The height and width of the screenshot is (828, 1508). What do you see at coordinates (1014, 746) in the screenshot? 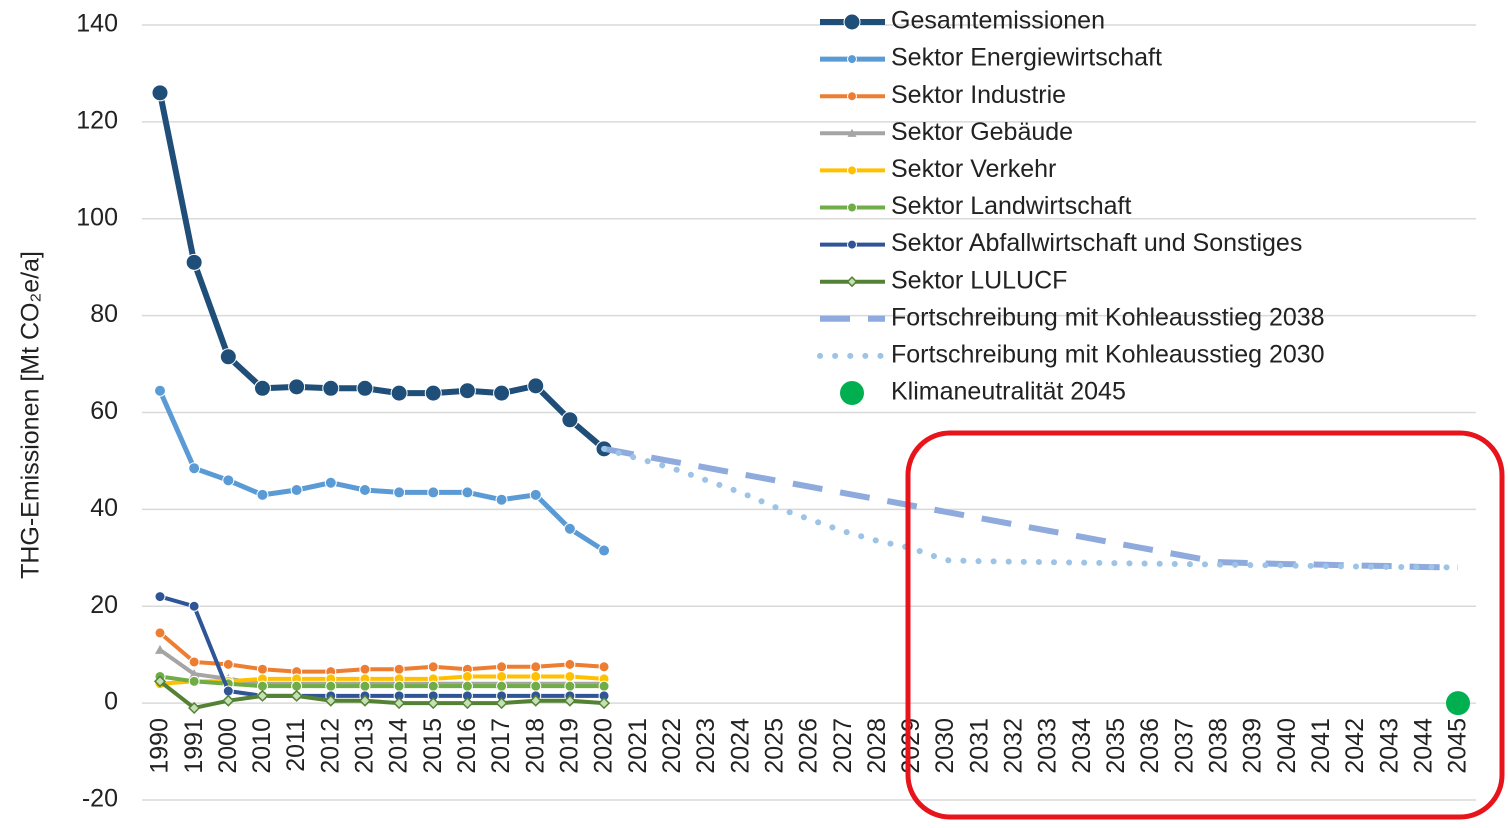
I see `x-tick-label: 2032` at bounding box center [1014, 746].